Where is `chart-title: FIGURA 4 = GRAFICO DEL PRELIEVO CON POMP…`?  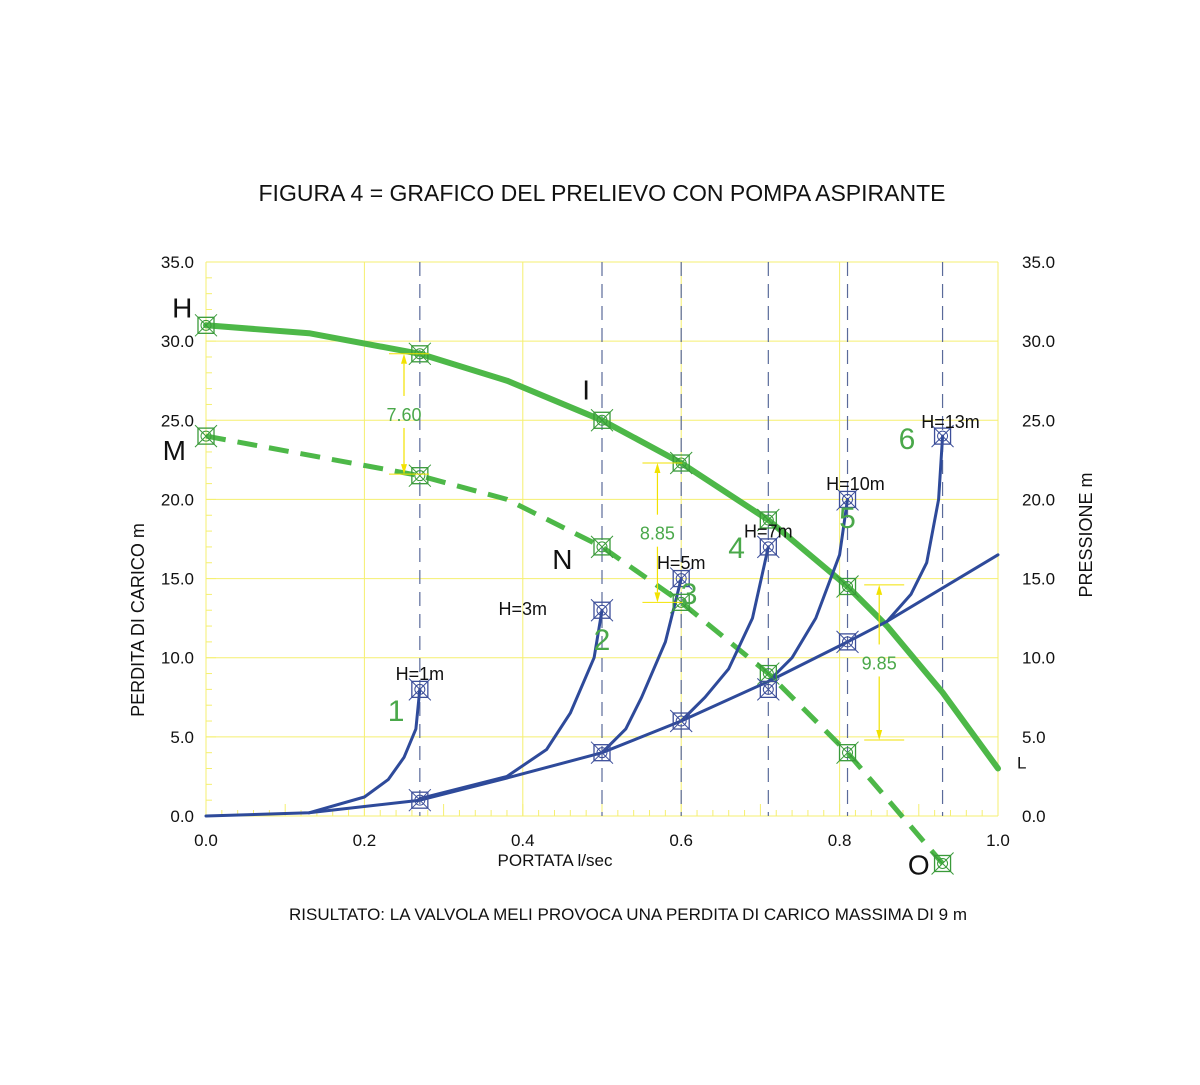 chart-title: FIGURA 4 = GRAFICO DEL PRELIEVO CON POMP… is located at coordinates (602, 193).